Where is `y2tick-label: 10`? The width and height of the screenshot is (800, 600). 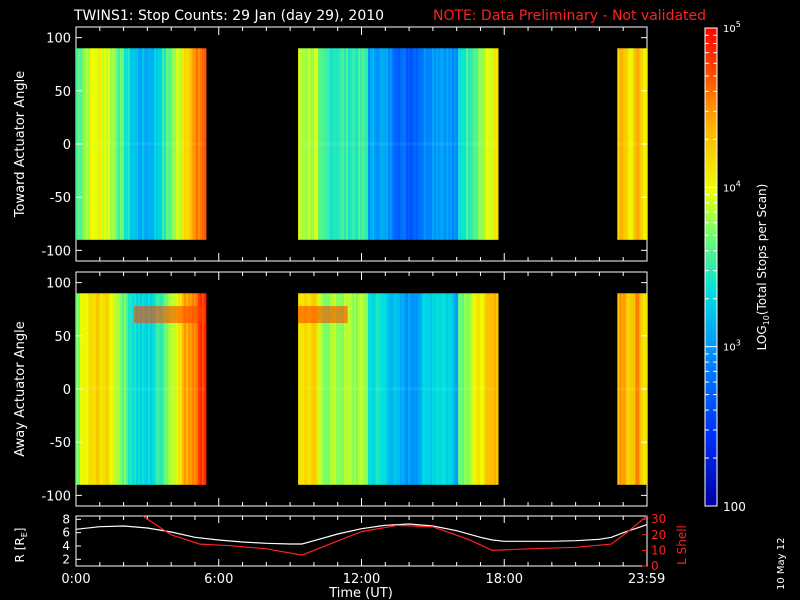 y2tick-label: 10 is located at coordinates (658, 550).